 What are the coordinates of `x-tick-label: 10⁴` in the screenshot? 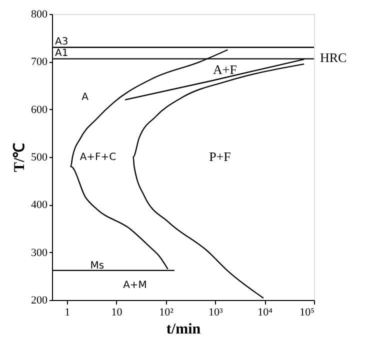 It's located at (265, 312).